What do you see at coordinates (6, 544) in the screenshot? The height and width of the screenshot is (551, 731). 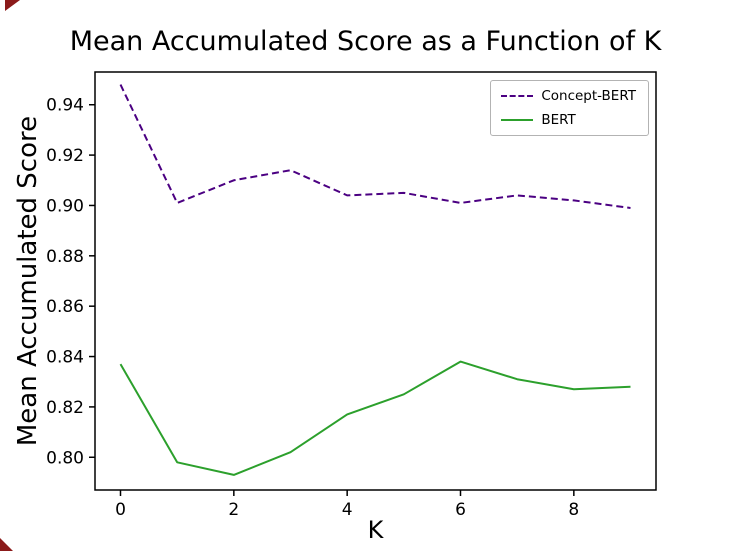 I see `corner-artifact-bottom-left` at bounding box center [6, 544].